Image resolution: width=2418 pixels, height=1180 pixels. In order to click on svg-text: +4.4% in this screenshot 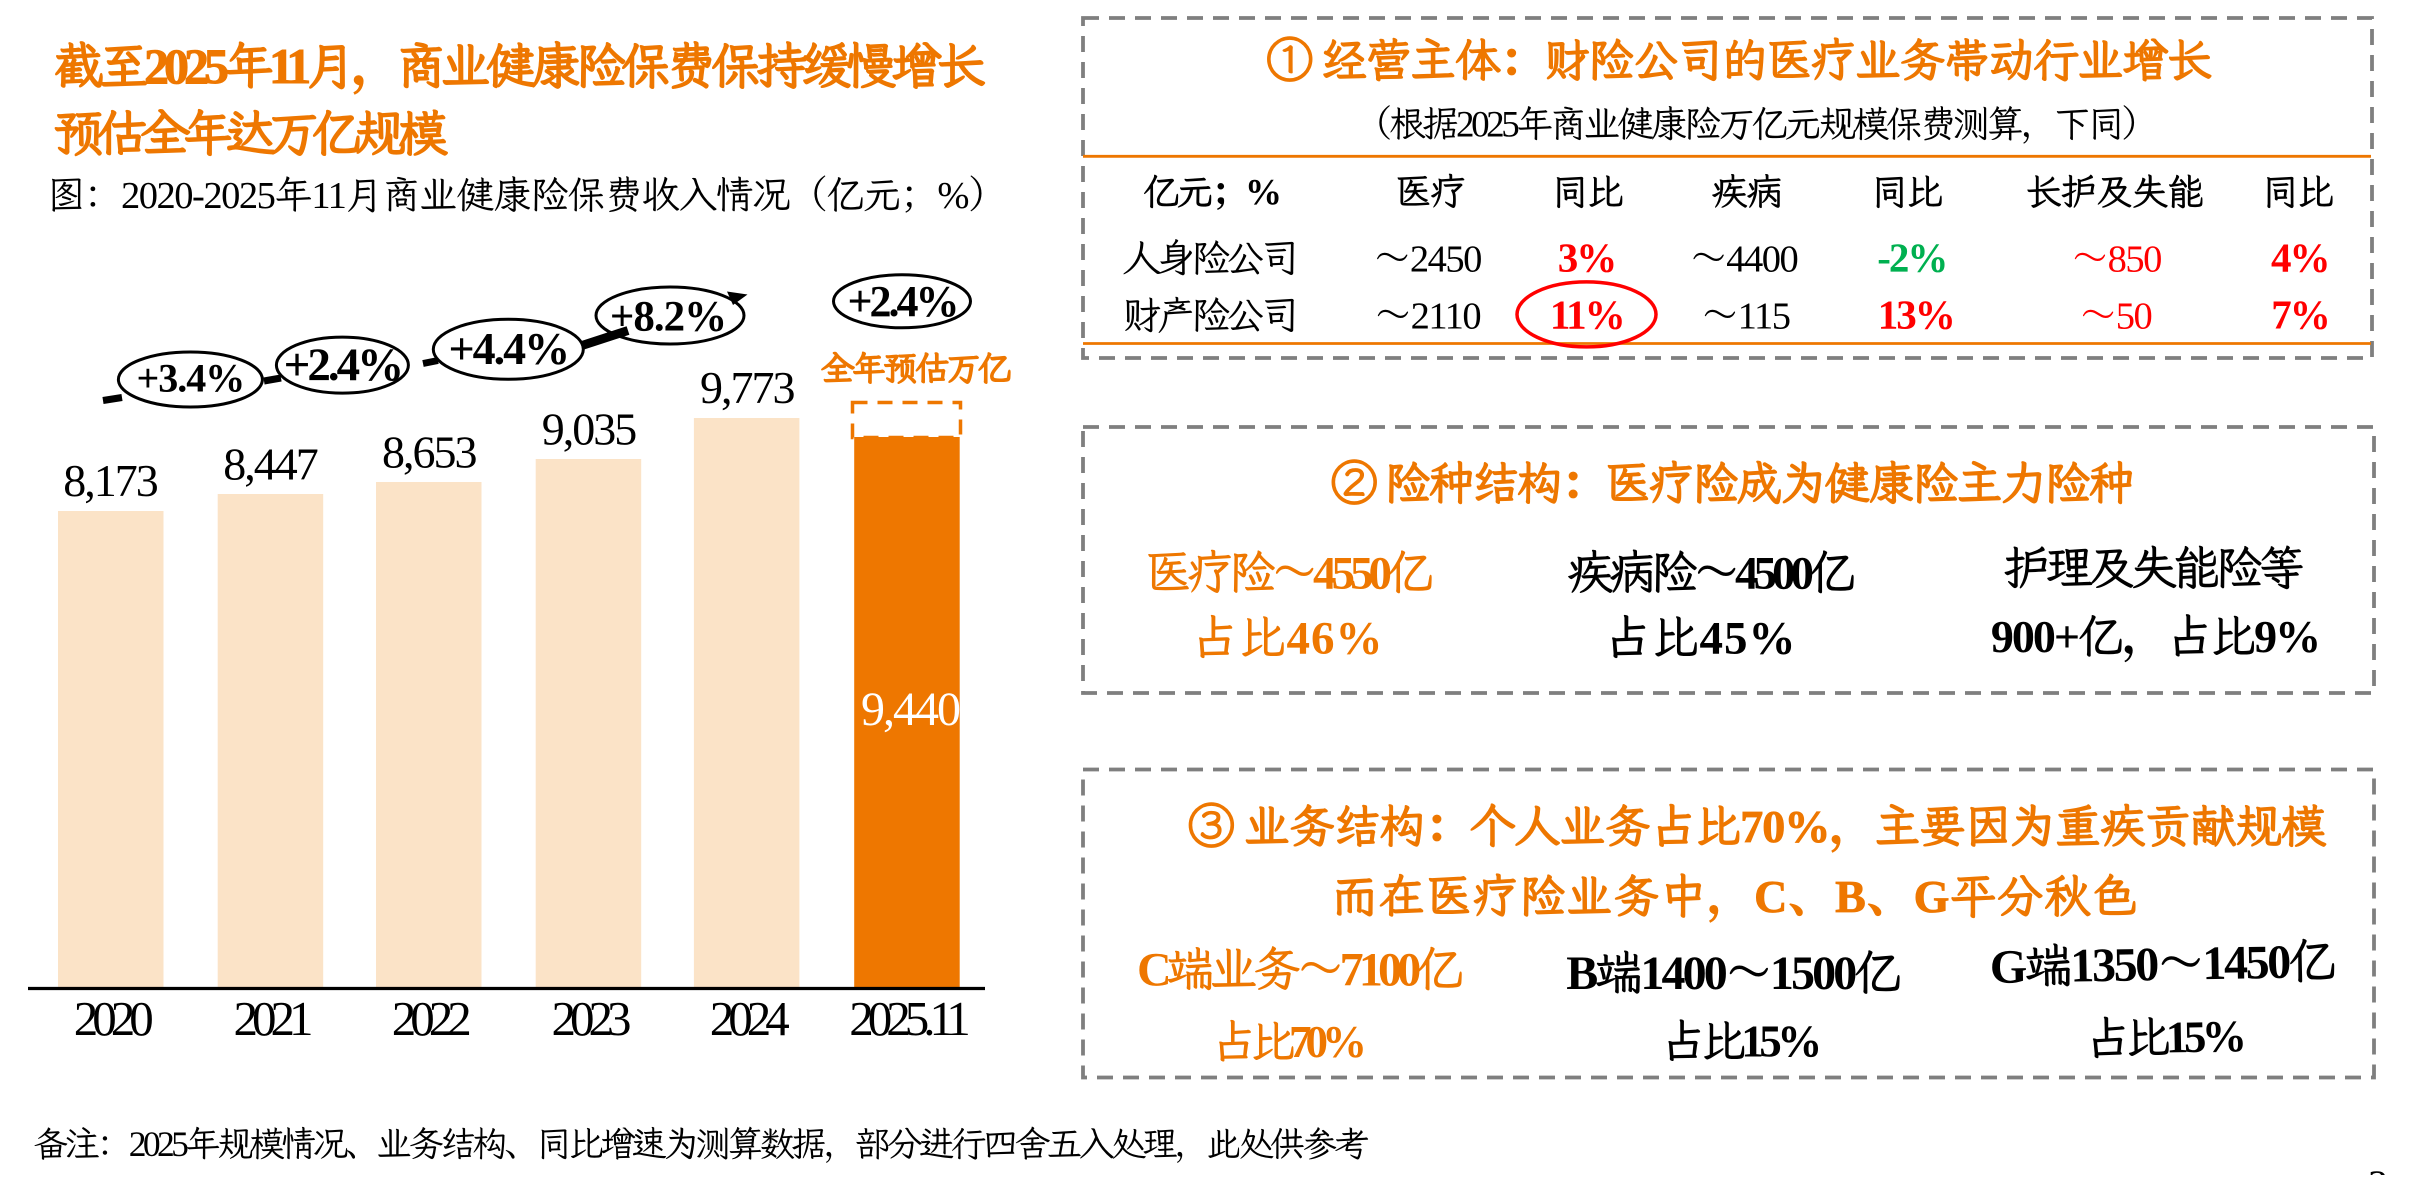, I will do `click(508, 348)`.